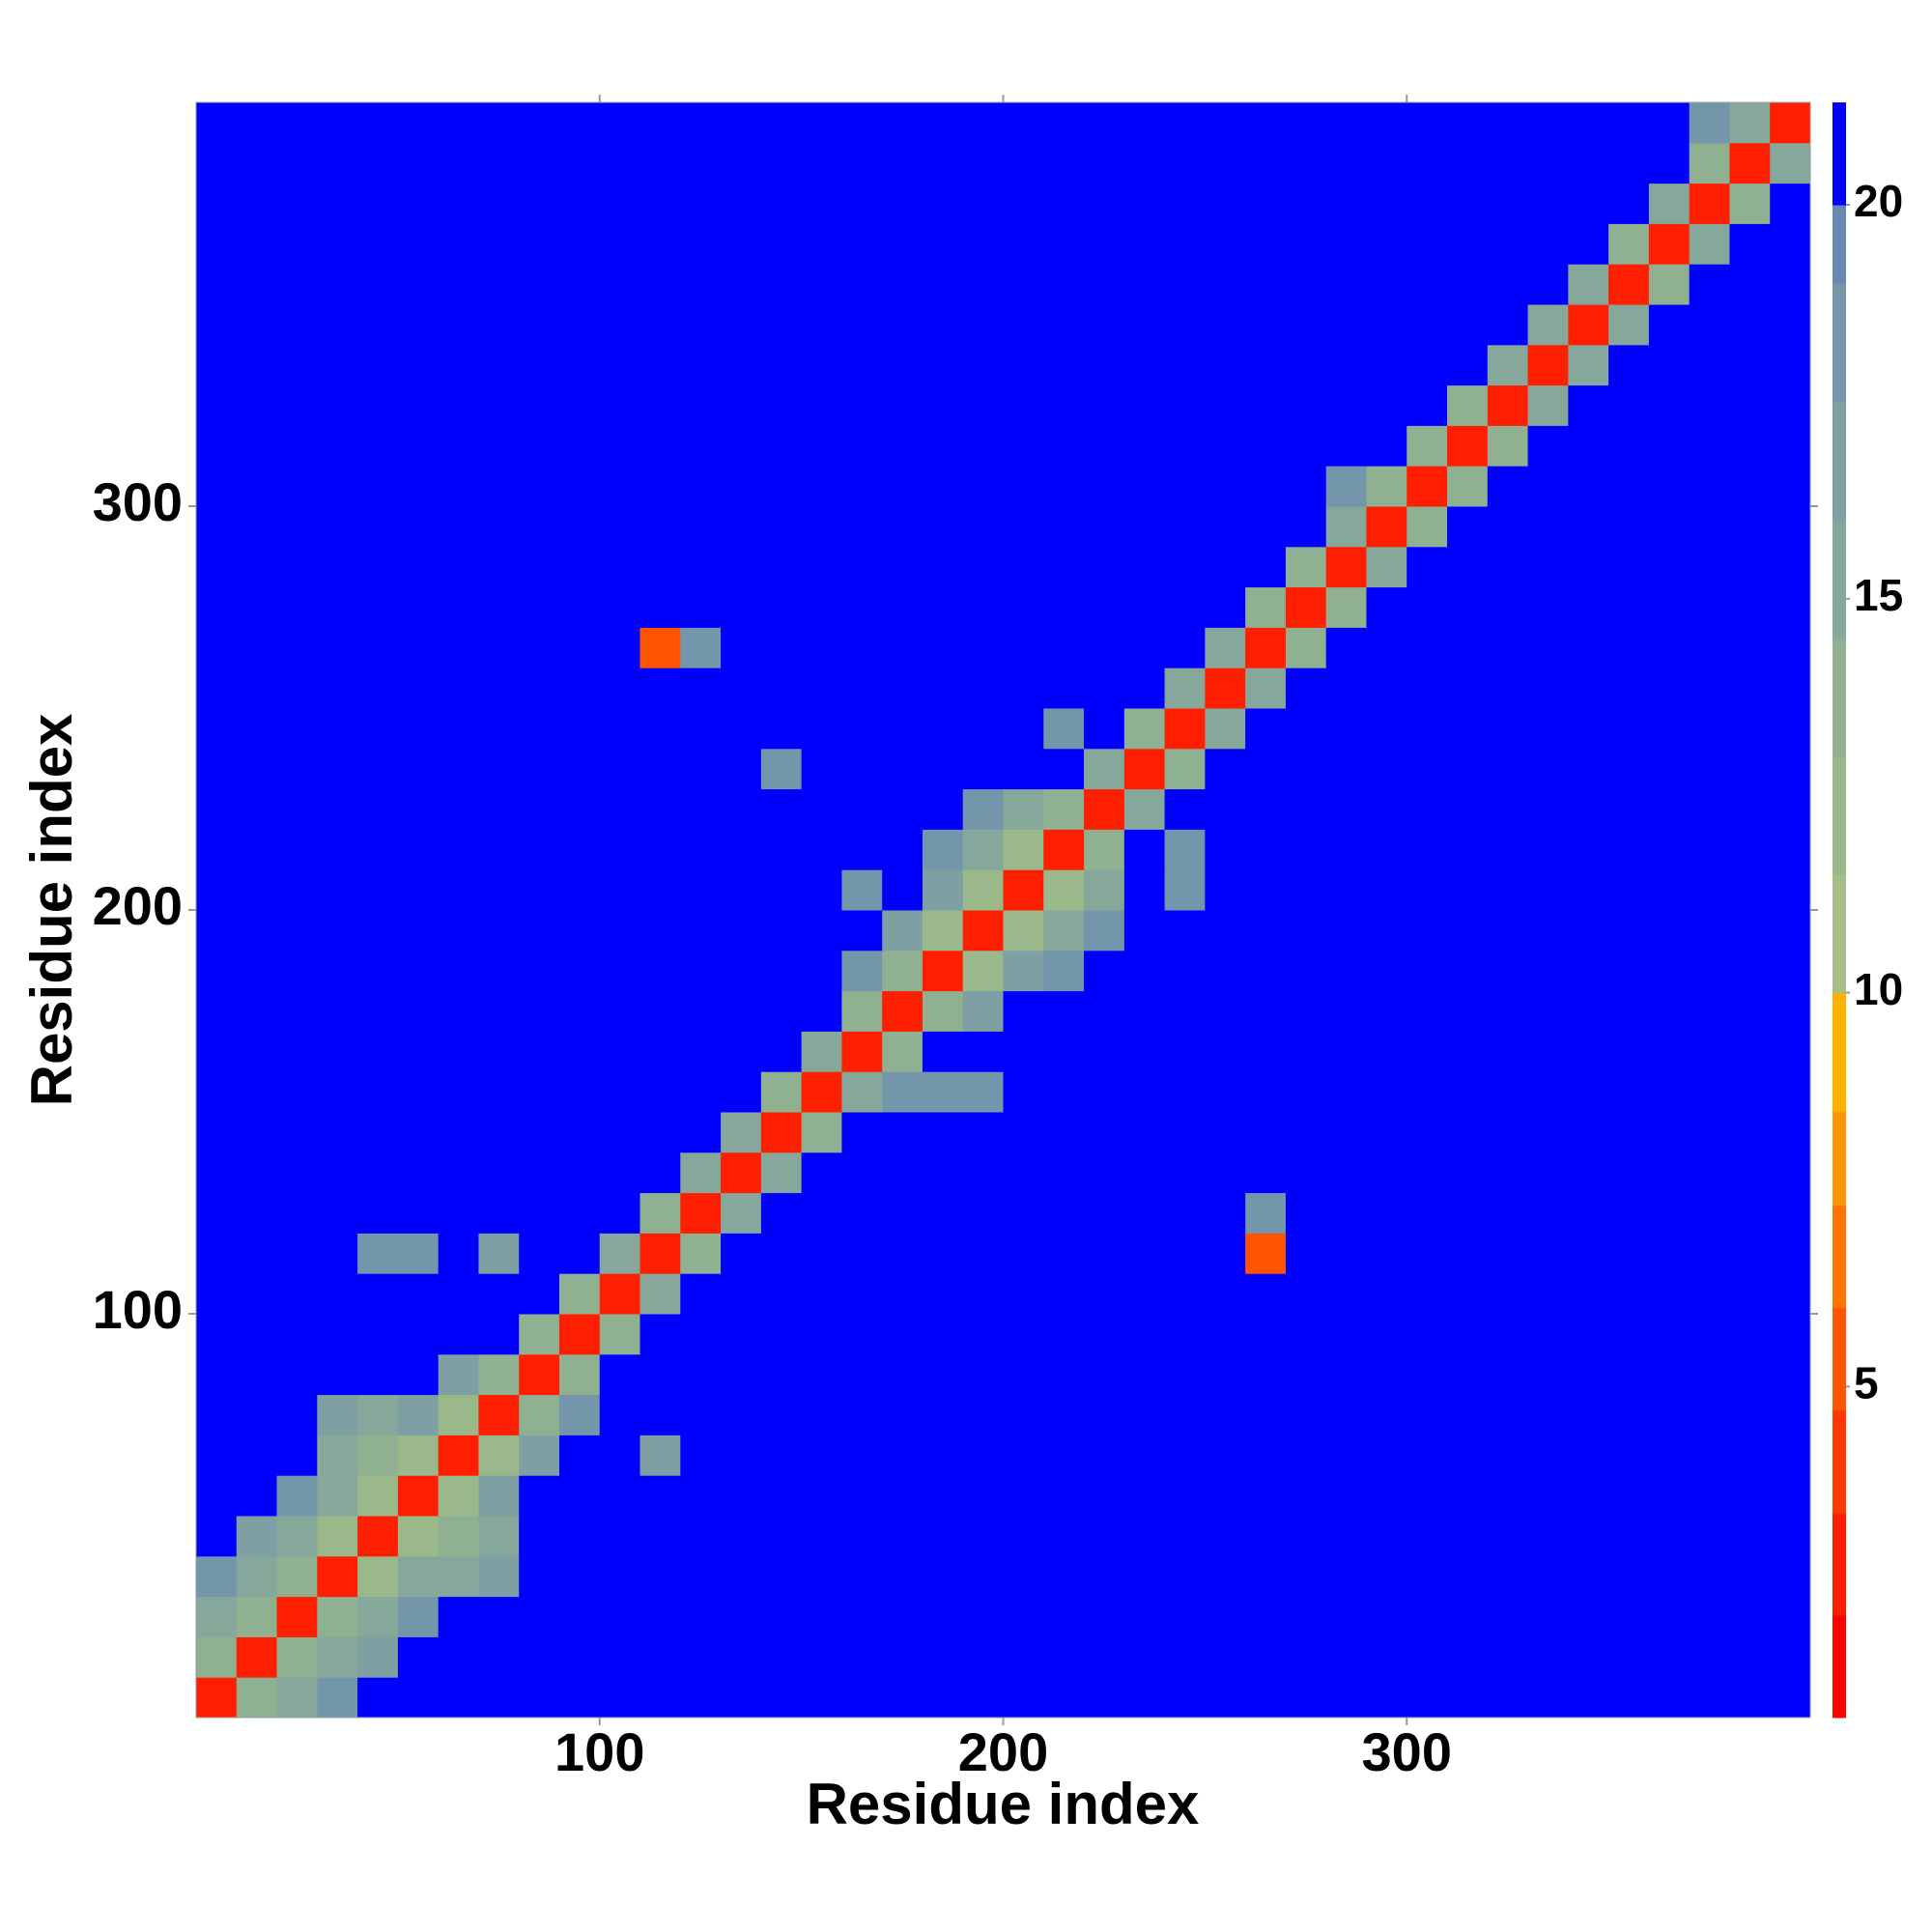 The height and width of the screenshot is (1932, 1932). Describe the element at coordinates (599, 1751) in the screenshot. I see `x-tick-label: 100` at that location.